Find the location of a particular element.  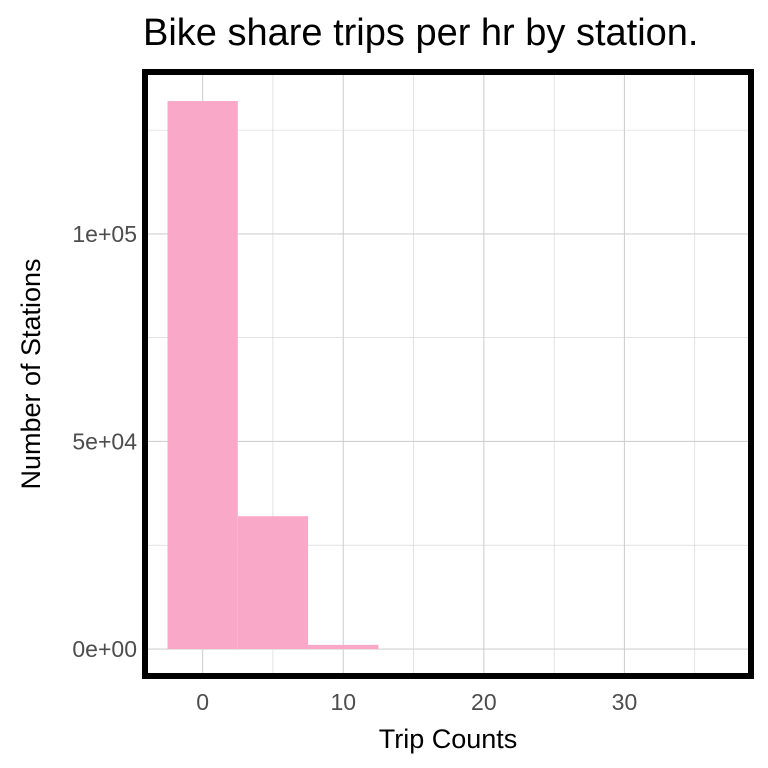

chart-title: Bike share trips per hr by station. is located at coordinates (421, 33).